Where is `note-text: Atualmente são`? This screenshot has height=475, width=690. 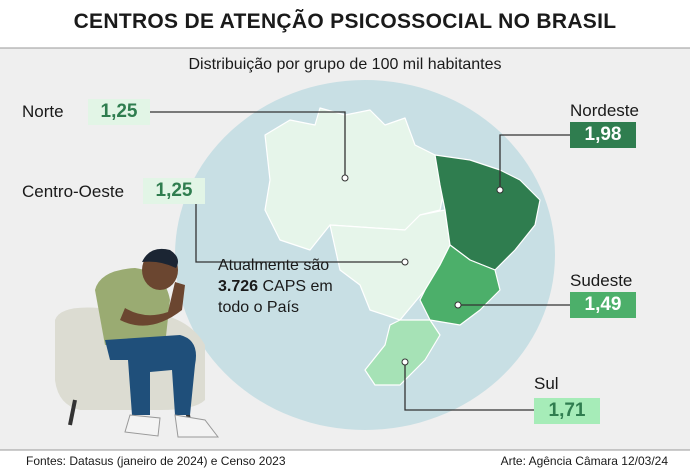 note-text: Atualmente são is located at coordinates (274, 265).